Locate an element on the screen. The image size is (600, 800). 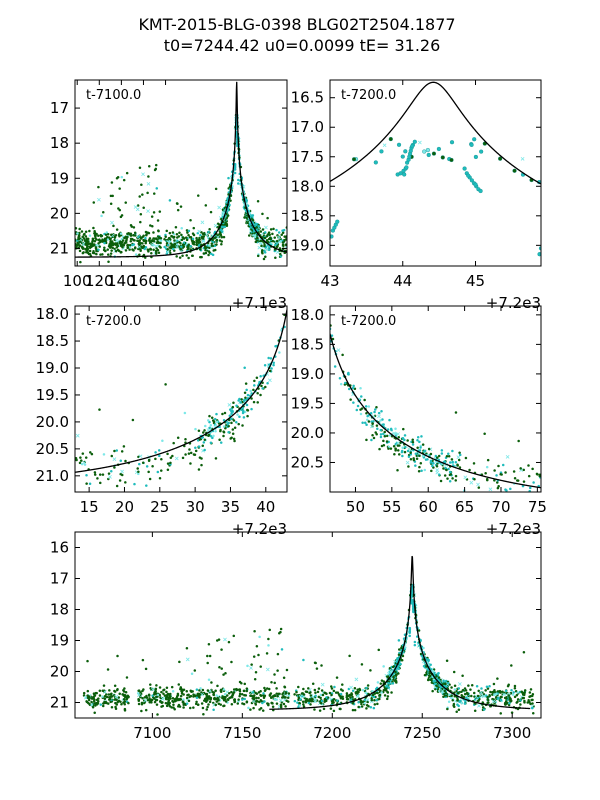
panel-plot-area is located at coordinates (181, 172).